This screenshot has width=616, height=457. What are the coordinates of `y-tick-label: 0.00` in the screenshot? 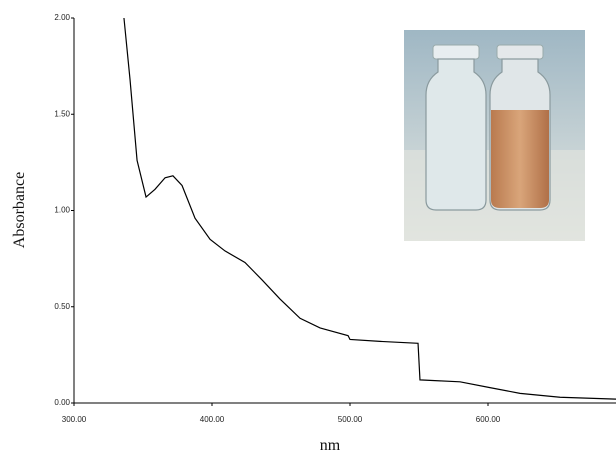 It's located at (62, 402).